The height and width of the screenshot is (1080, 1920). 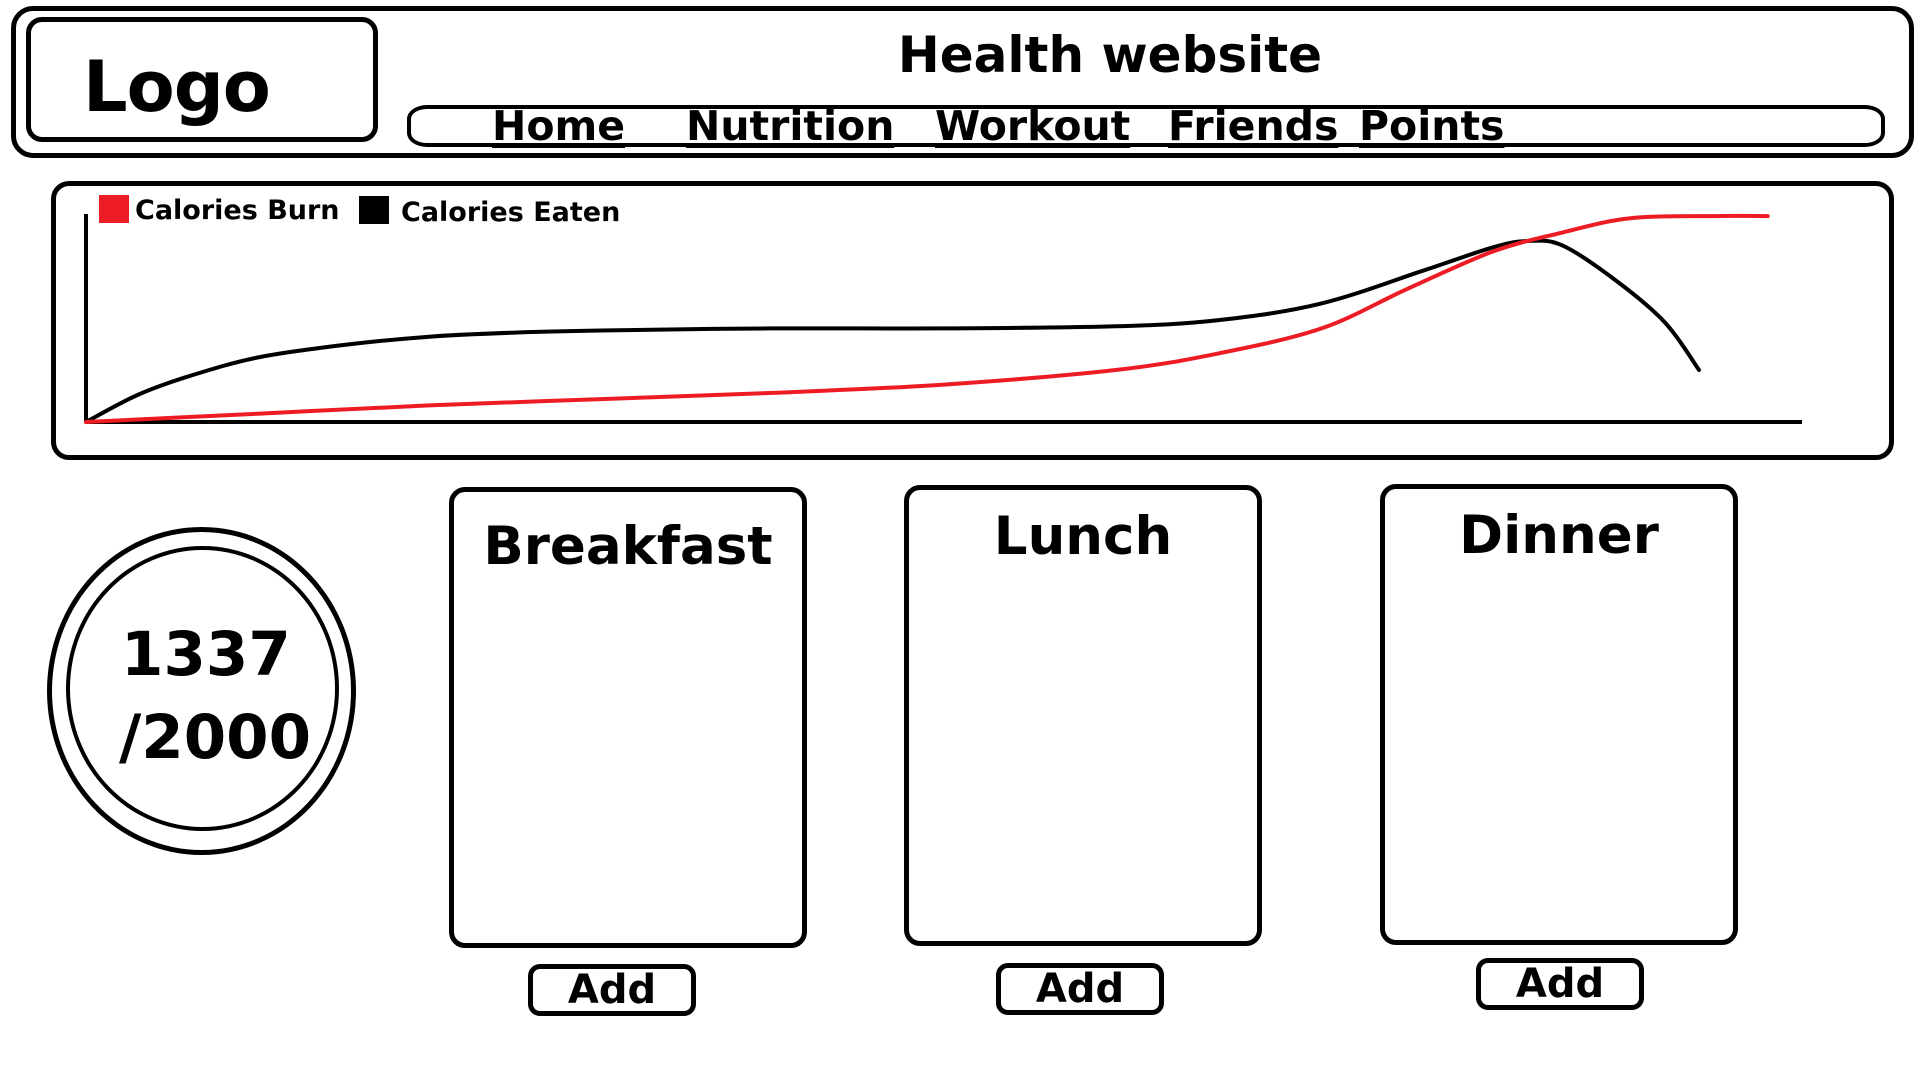 I want to click on calories-goal: /2000, so click(x=215, y=737).